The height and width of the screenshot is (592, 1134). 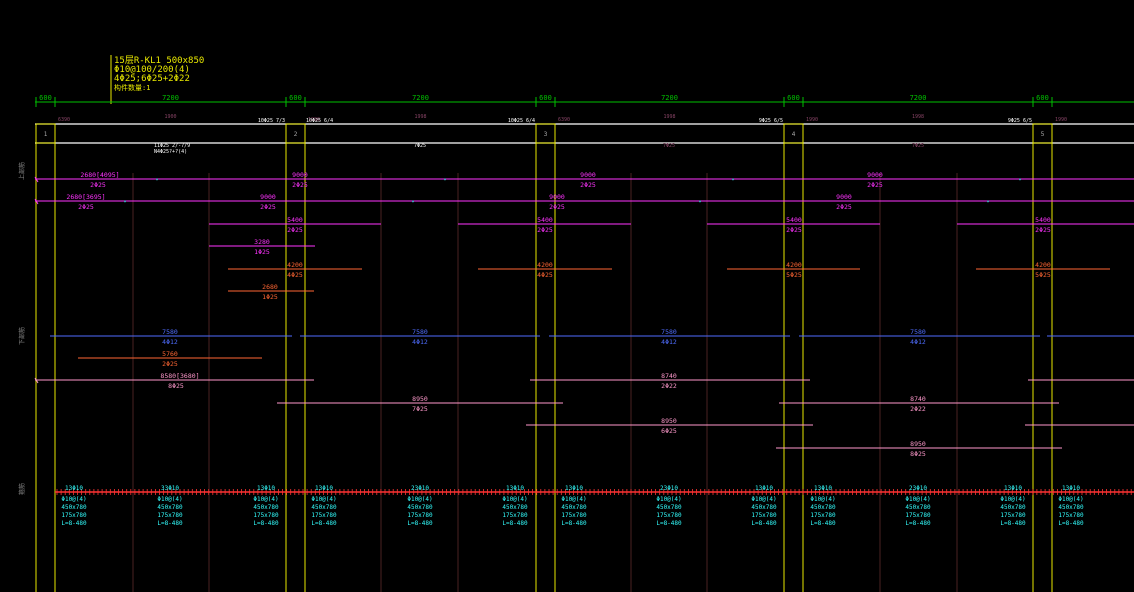 I want to click on bar-label: 2680[3695], so click(x=85, y=197).